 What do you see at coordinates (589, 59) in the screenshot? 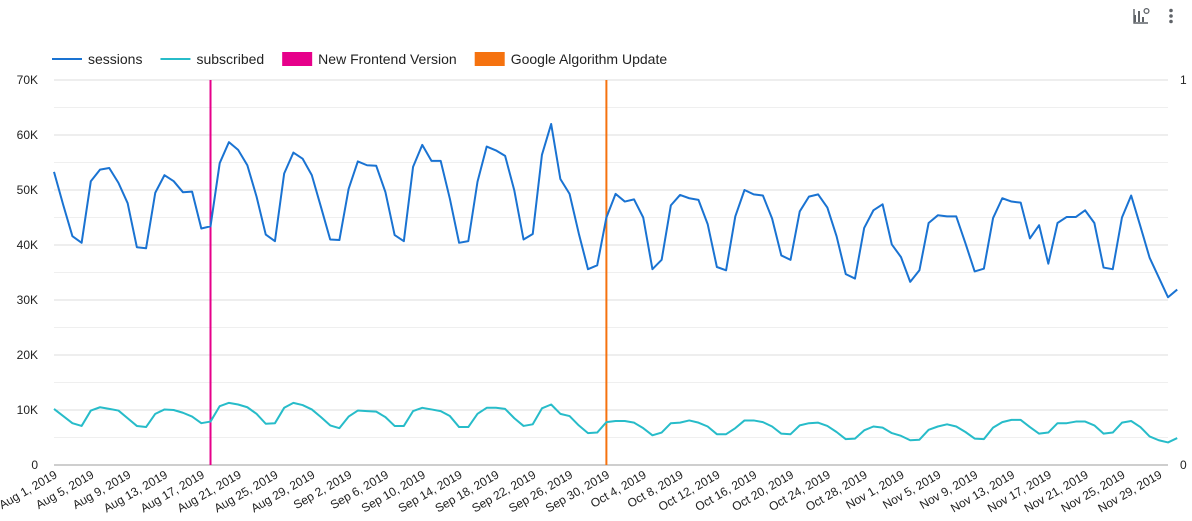
I see `legend-label: Google Algorithm Update` at bounding box center [589, 59].